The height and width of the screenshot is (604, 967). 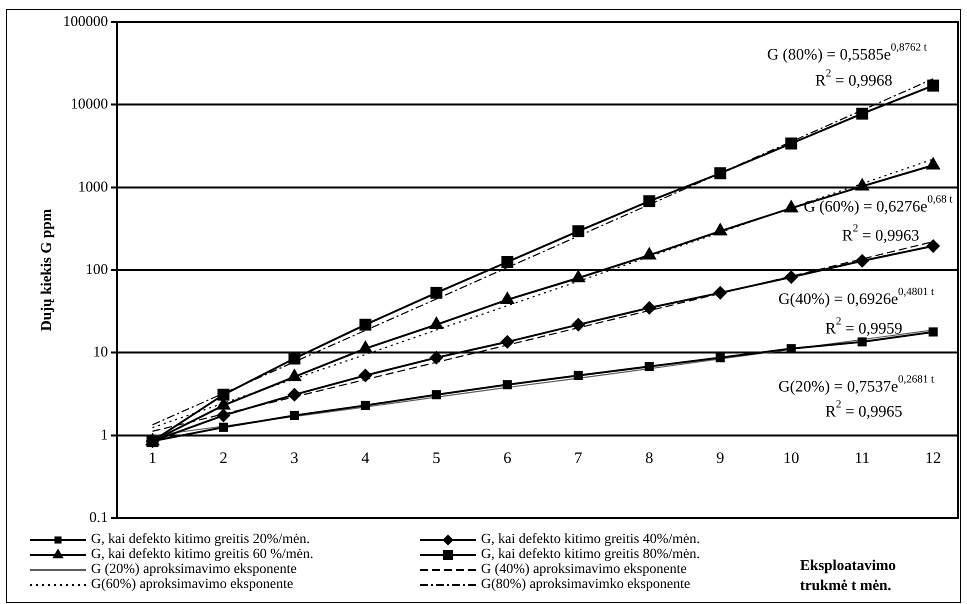 What do you see at coordinates (98, 518) in the screenshot?
I see `y-tick-label: 0.1` at bounding box center [98, 518].